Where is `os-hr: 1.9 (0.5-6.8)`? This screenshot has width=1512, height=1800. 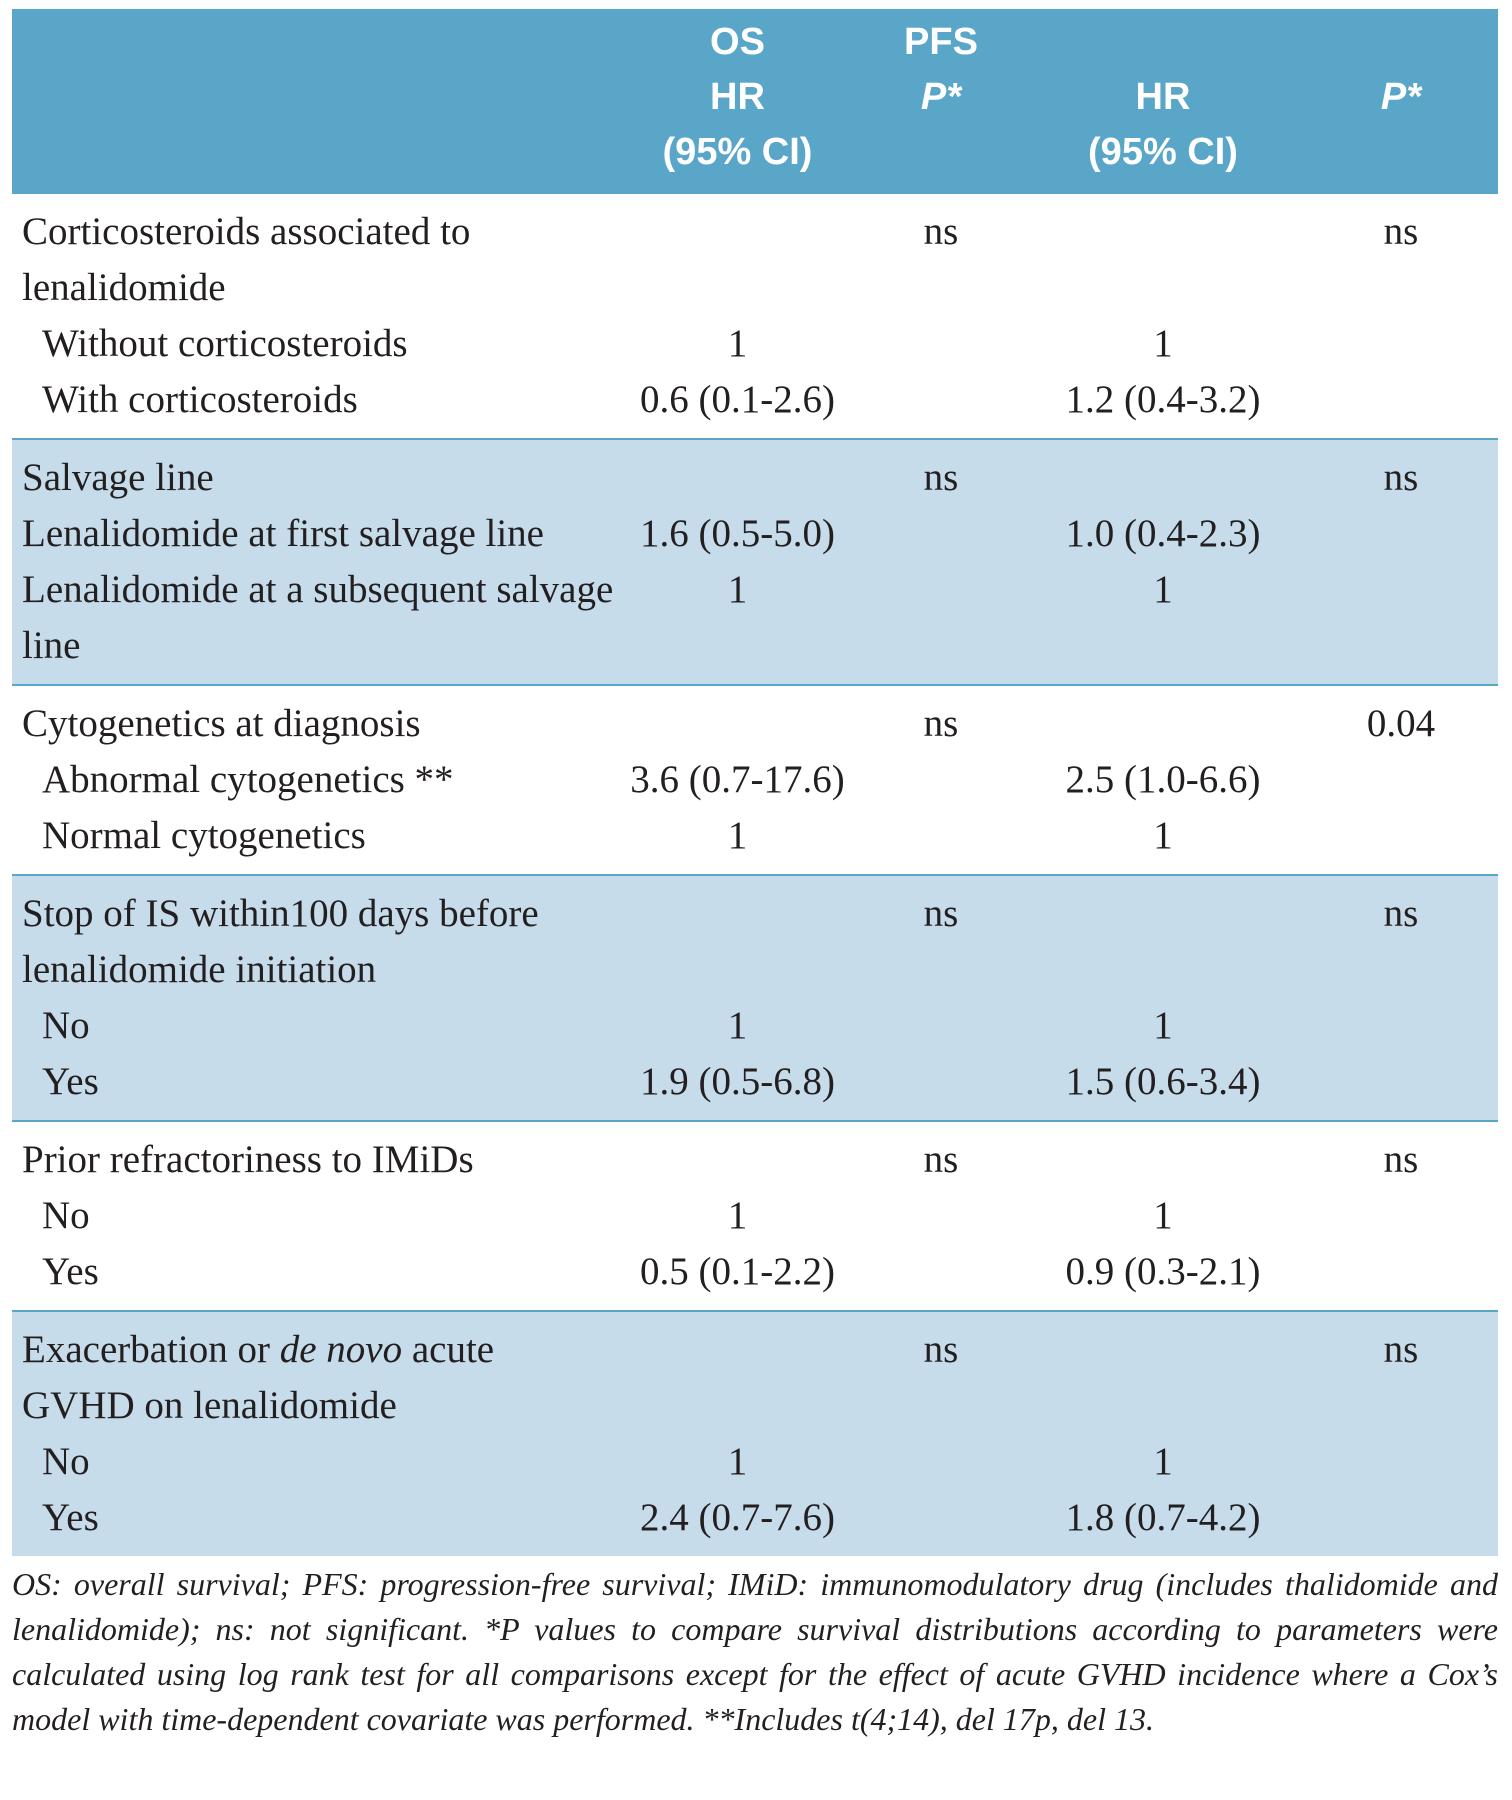 os-hr: 1.9 (0.5-6.8) is located at coordinates (737, 1087).